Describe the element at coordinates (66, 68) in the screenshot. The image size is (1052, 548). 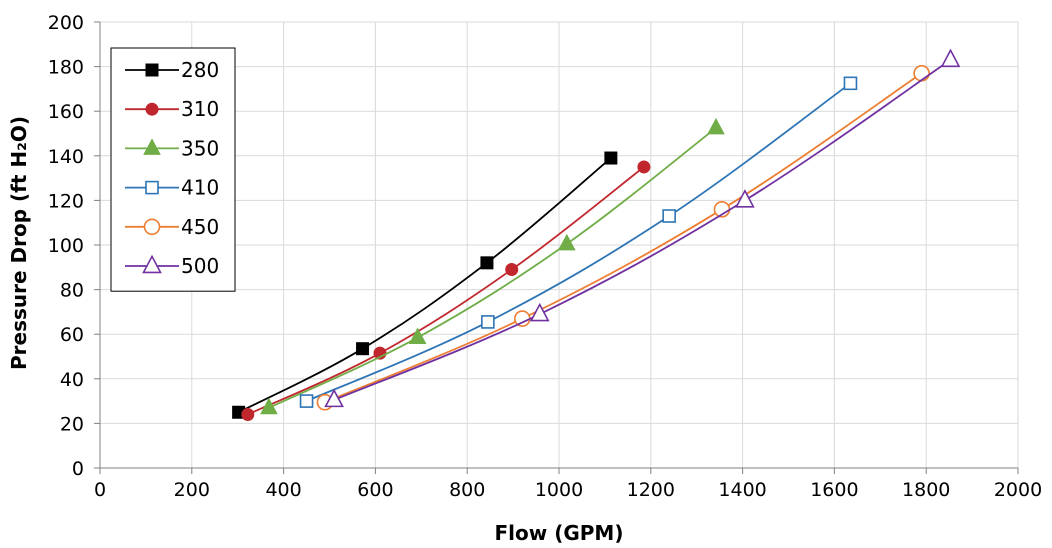
I see `y-tick-label: 180` at that location.